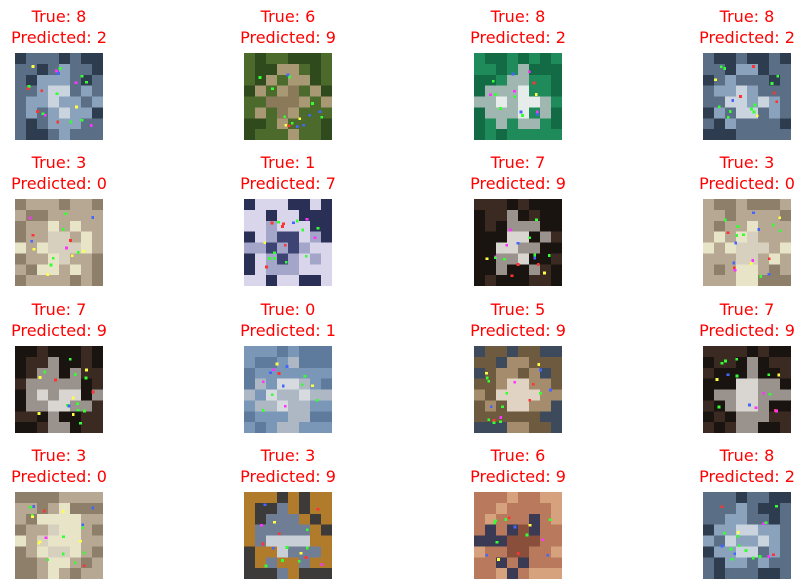 The width and height of the screenshot is (803, 586). What do you see at coordinates (288, 96) in the screenshot?
I see `frog-thumbnail-image` at bounding box center [288, 96].